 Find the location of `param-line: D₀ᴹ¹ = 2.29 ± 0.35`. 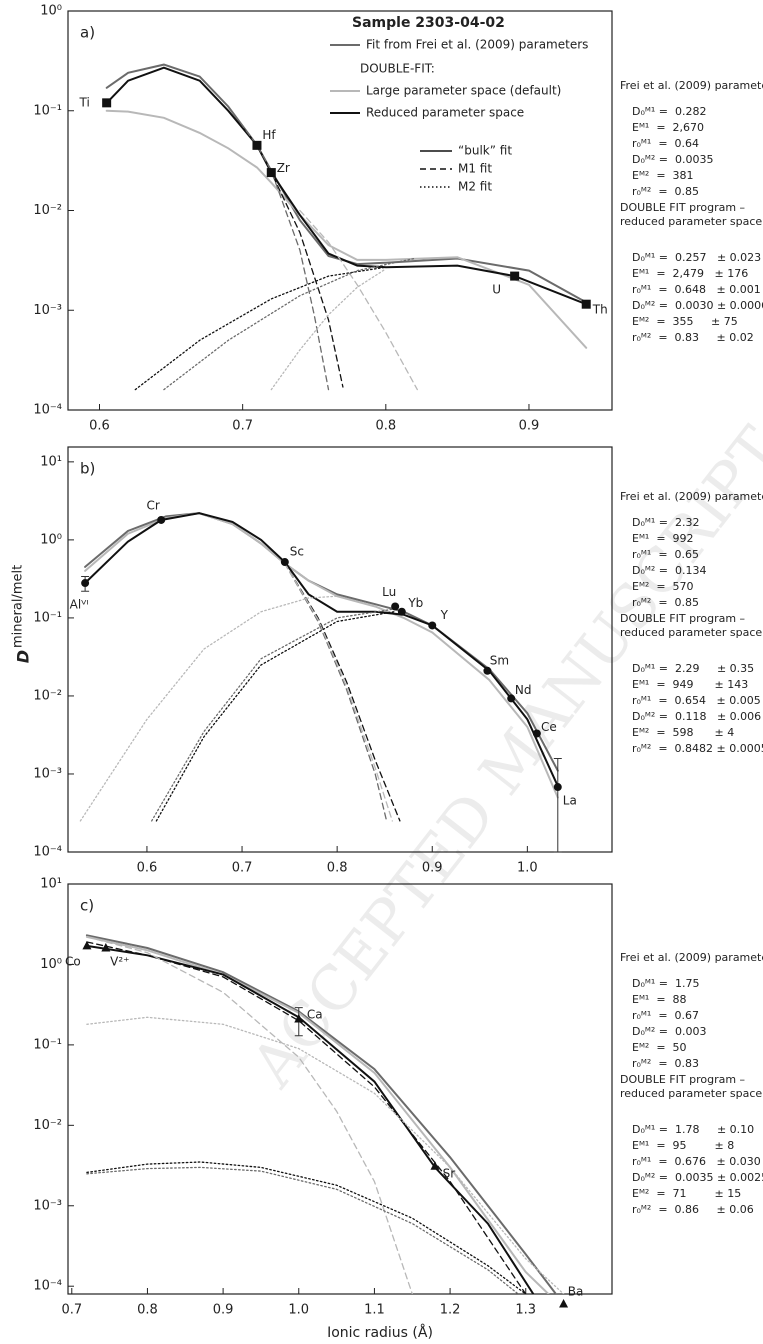

param-line: D₀ᴹ¹ = 2.29 ± 0.35 is located at coordinates (693, 668).